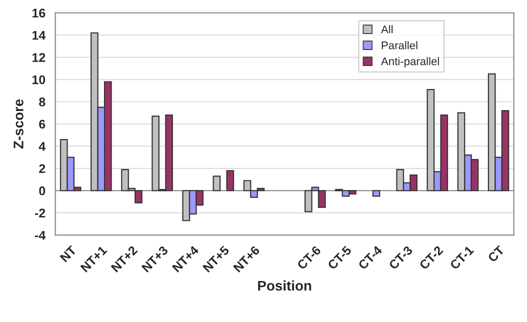 The width and height of the screenshot is (527, 322). I want to click on y-tick-label: 14, so click(39, 35).